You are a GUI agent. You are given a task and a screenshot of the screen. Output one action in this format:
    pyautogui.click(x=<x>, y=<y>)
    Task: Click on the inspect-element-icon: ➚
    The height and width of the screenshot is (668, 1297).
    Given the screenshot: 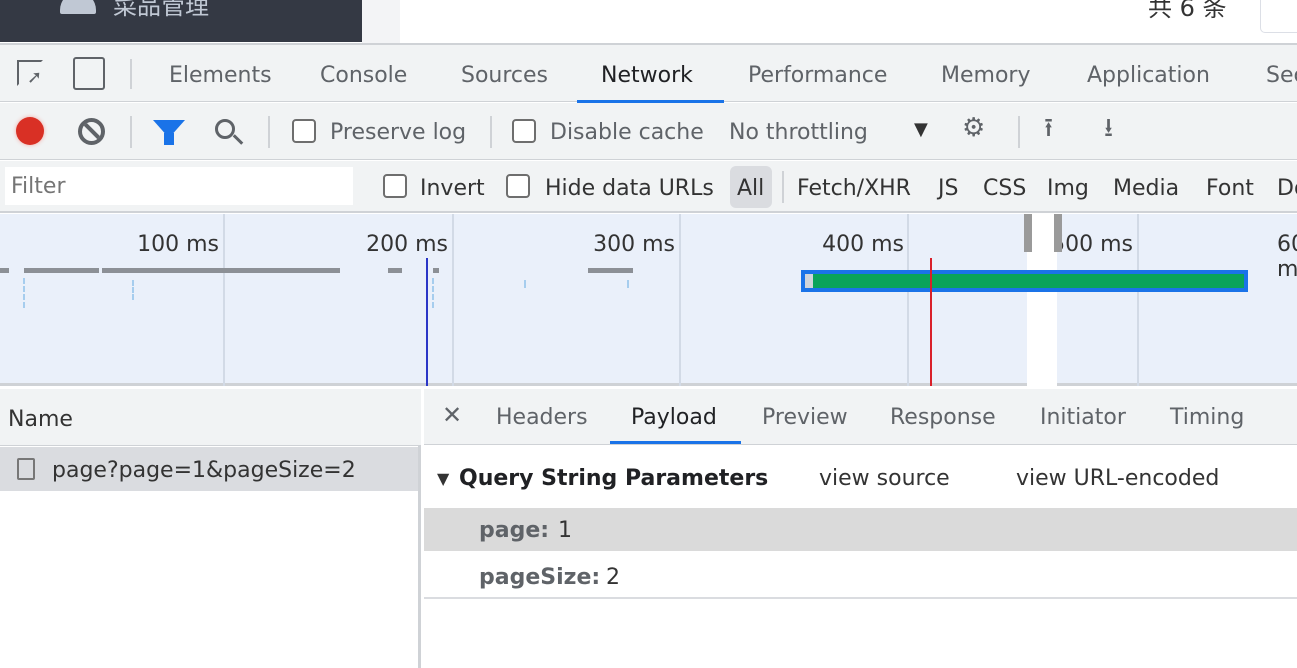 What is the action you would take?
    pyautogui.click(x=30, y=74)
    